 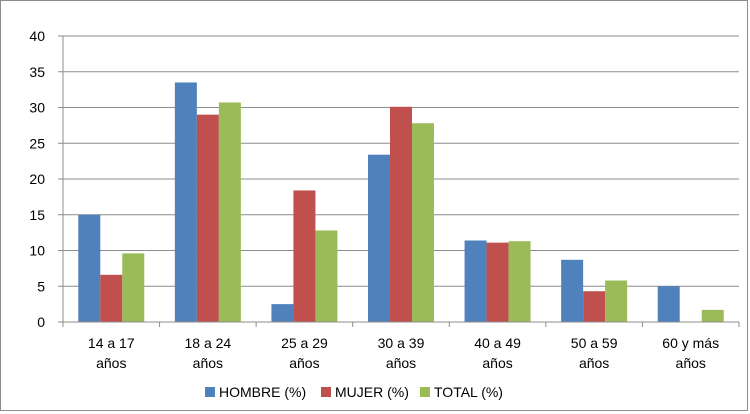 I want to click on y-tick-label: 10, so click(x=37, y=251).